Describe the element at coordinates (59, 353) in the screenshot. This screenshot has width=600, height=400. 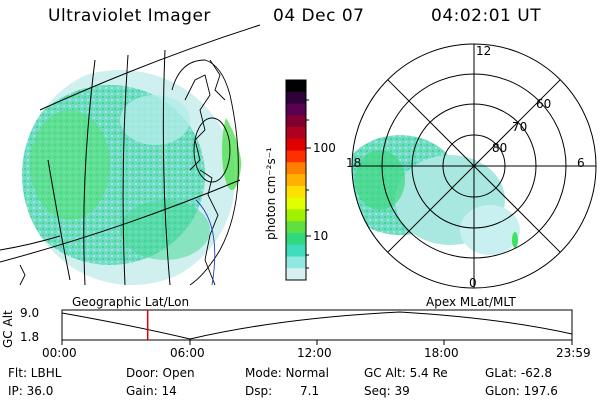
I see `x-tick-0000: 00:00` at that location.